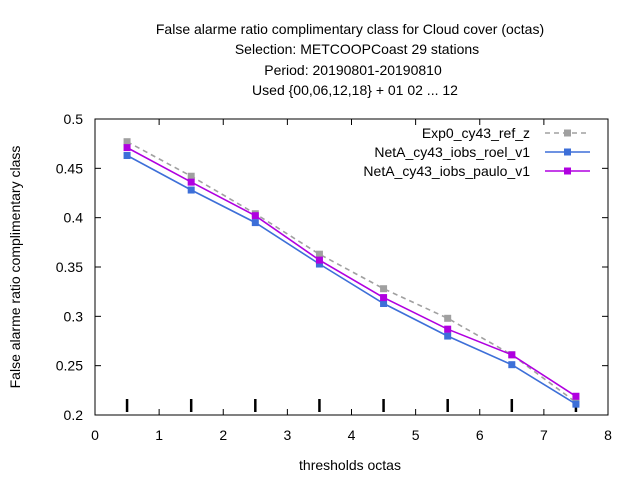 Image resolution: width=640 pixels, height=480 pixels. What do you see at coordinates (69, 366) in the screenshot?
I see `y-tick-label: 0.25` at bounding box center [69, 366].